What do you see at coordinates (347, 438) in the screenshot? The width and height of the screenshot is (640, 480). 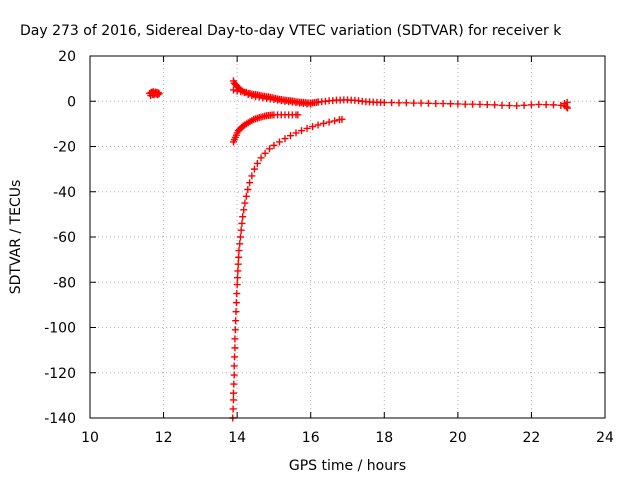 I see `x-tick-labels: 10 12 14 16 18 20 22 24` at bounding box center [347, 438].